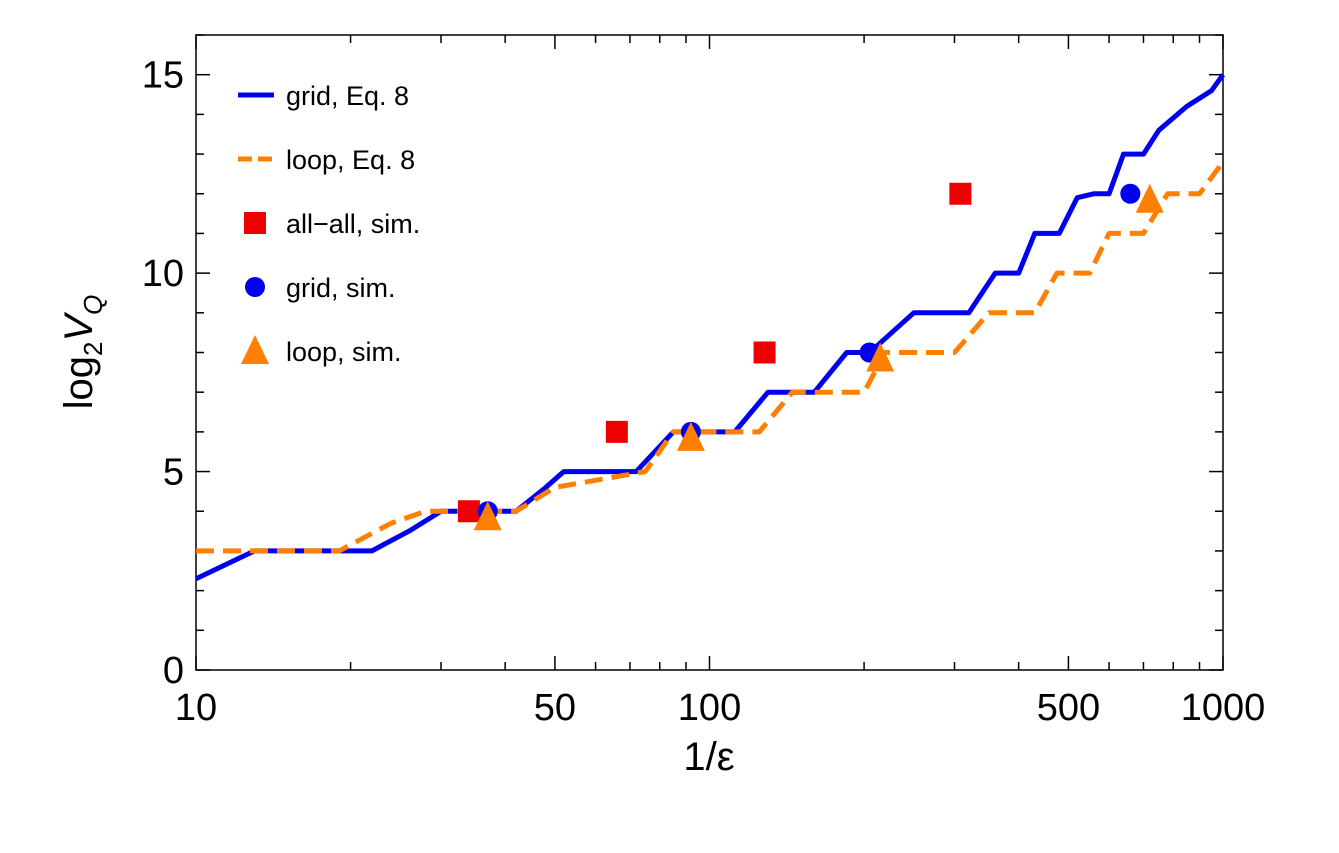 This screenshot has width=1339, height=853. What do you see at coordinates (555, 708) in the screenshot?
I see `x-tick-label: 50` at bounding box center [555, 708].